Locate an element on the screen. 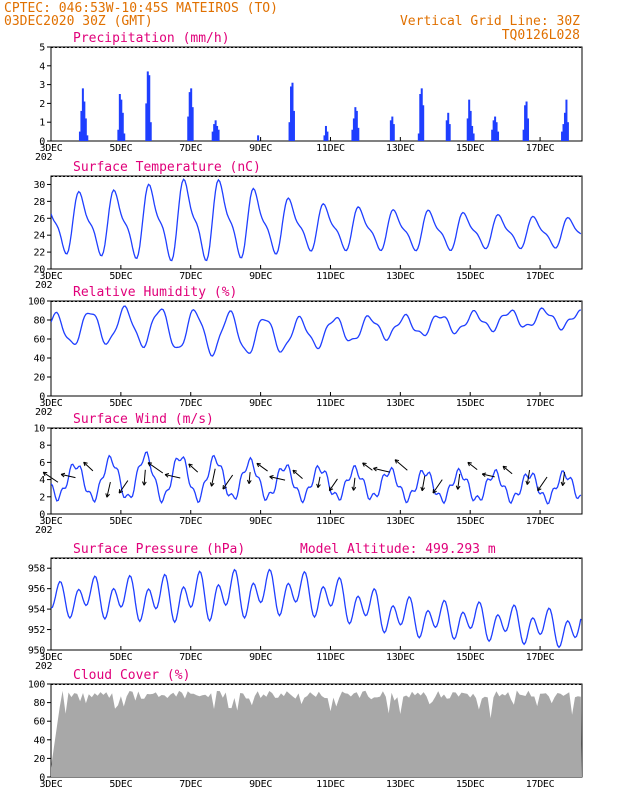  temperature-line is located at coordinates (316, 220).